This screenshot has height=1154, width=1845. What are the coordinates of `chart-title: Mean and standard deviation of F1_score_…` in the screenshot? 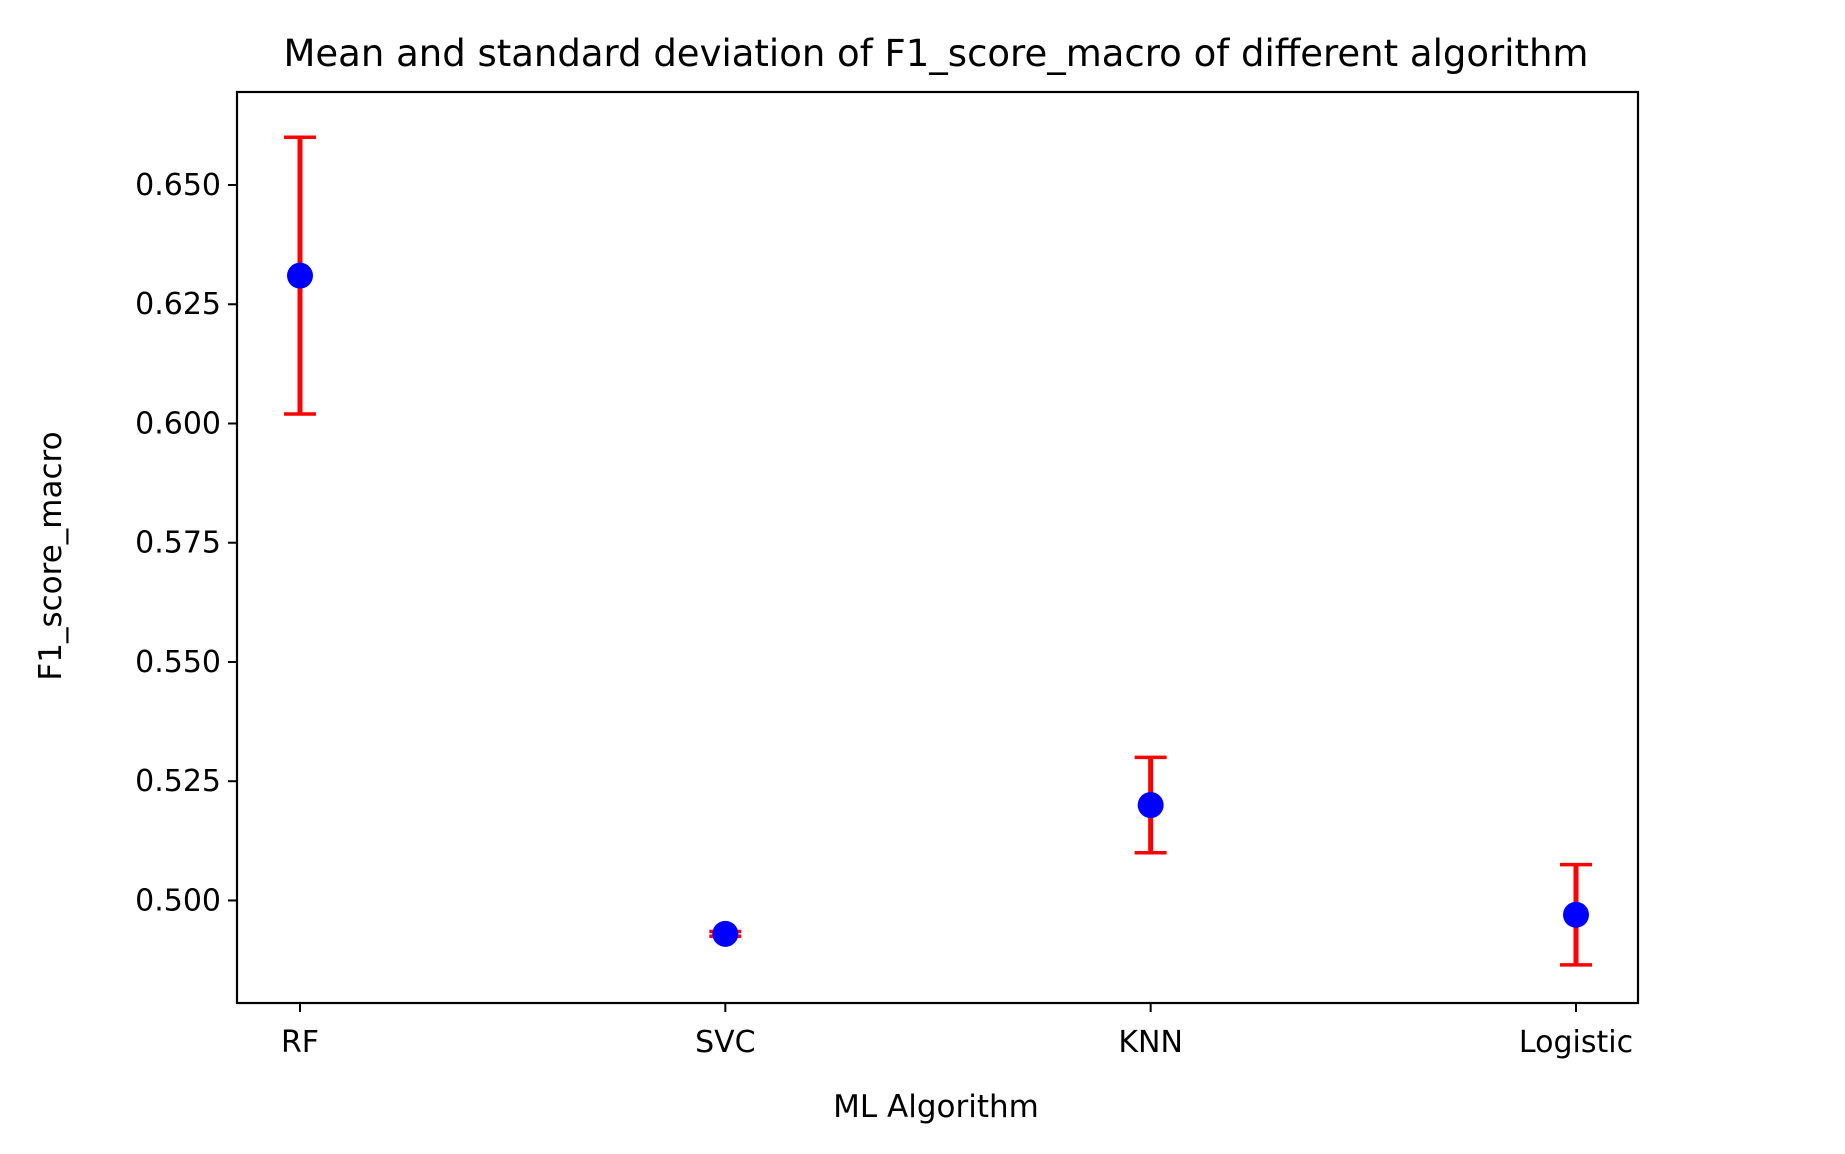 It's located at (936, 53).